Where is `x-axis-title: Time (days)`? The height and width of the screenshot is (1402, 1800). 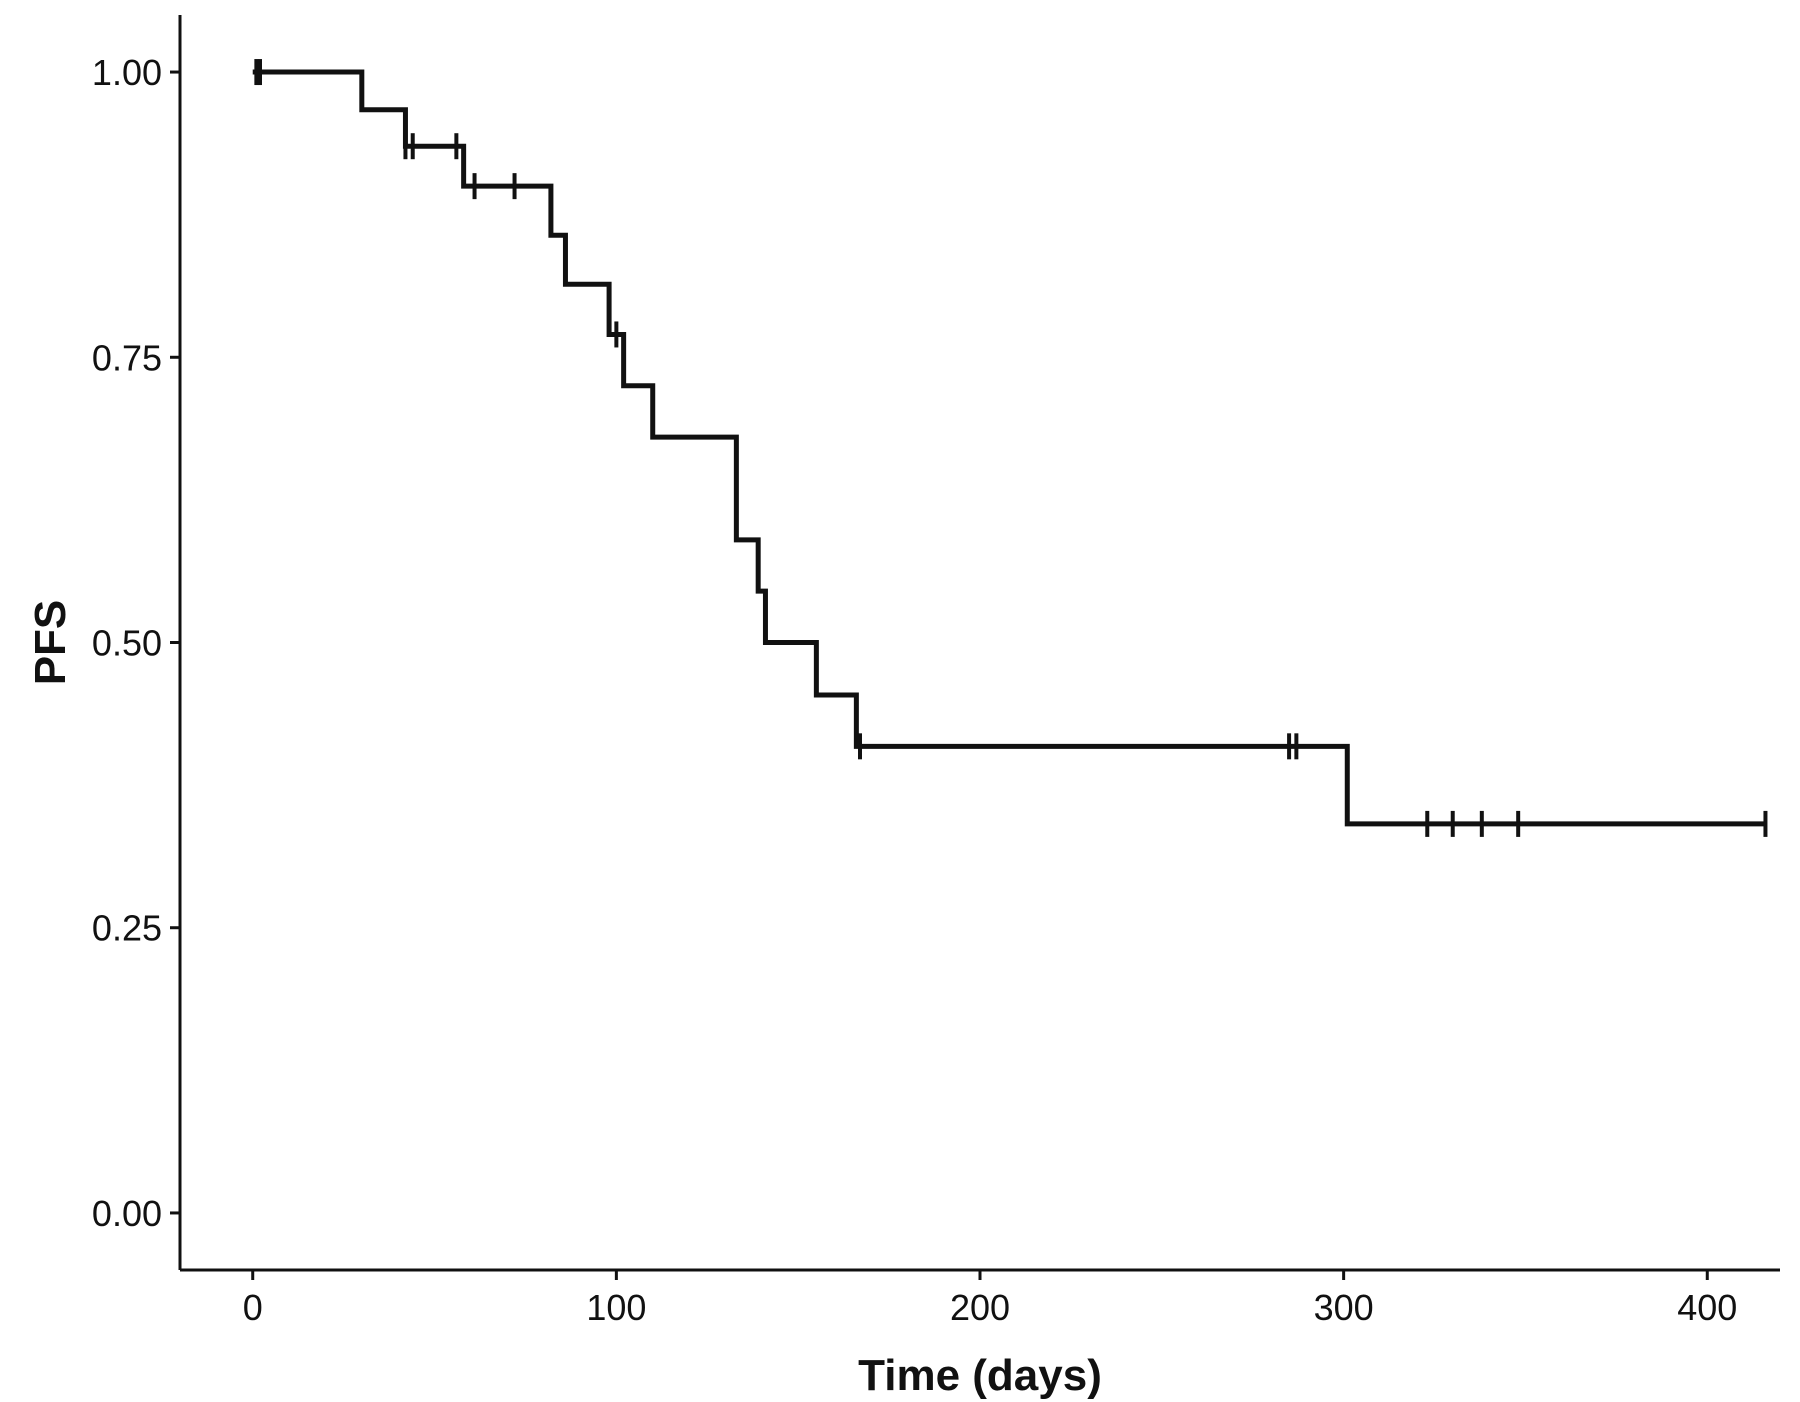 x-axis-title: Time (days) is located at coordinates (980, 1375).